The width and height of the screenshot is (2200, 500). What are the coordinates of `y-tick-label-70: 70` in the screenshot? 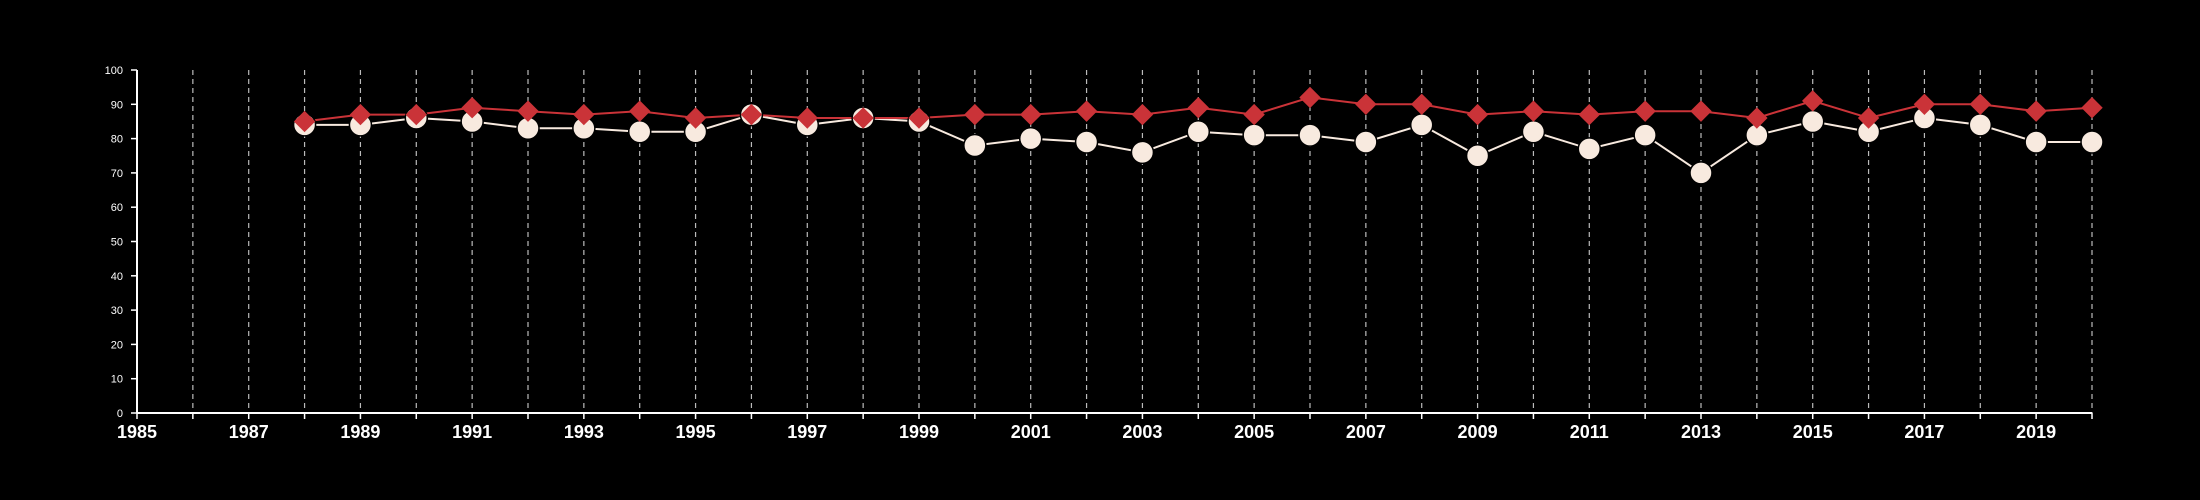 It's located at (117, 174).